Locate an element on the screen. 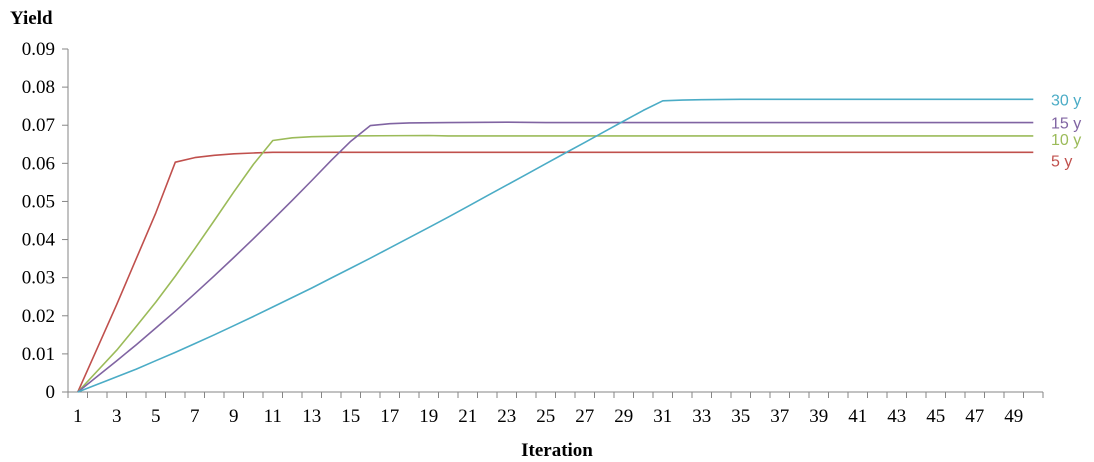 The image size is (1094, 462). y-axis-title: Yield is located at coordinates (31, 18).